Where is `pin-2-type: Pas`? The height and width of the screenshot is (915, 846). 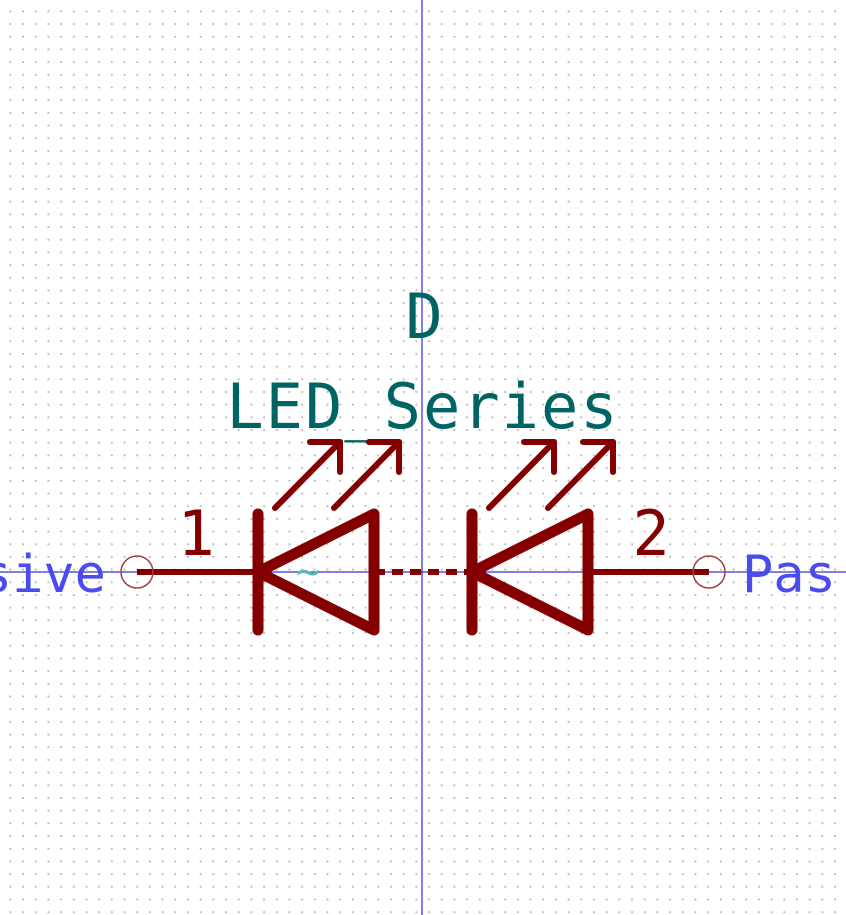 pin-2-type: Pas is located at coordinates (789, 575).